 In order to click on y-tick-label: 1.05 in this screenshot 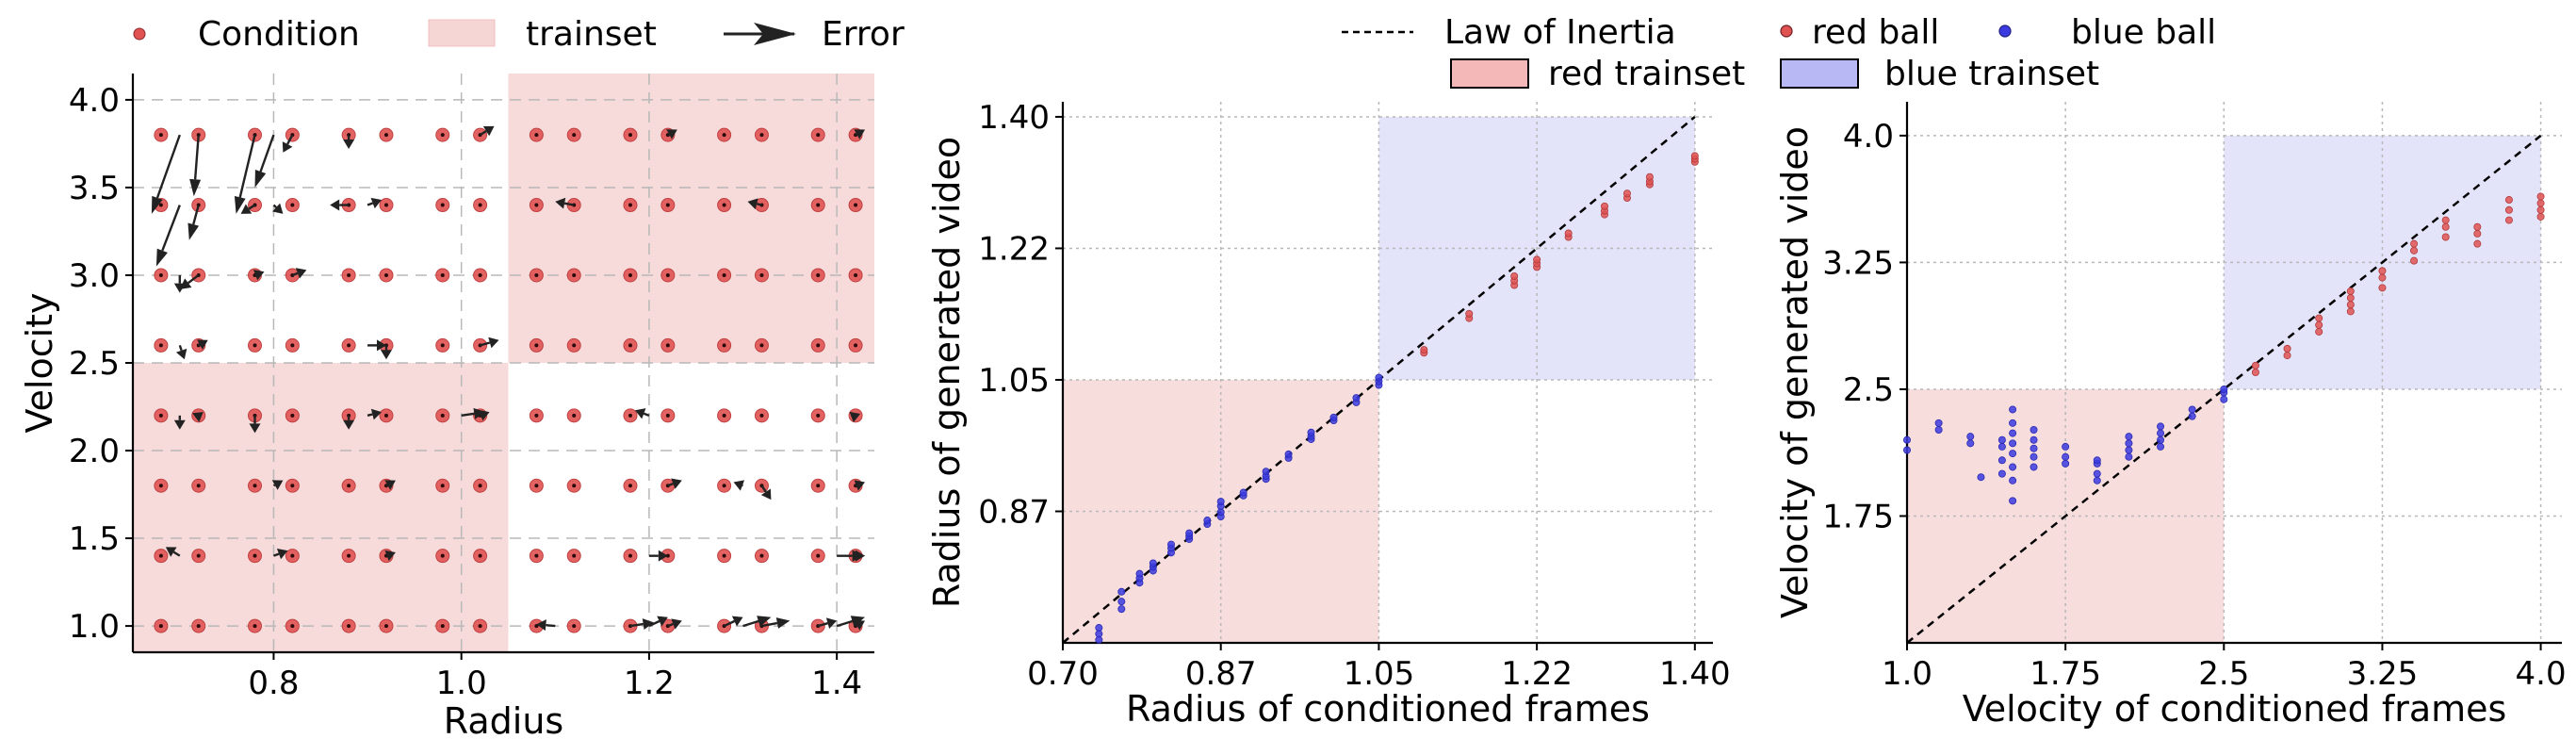, I will do `click(1014, 381)`.